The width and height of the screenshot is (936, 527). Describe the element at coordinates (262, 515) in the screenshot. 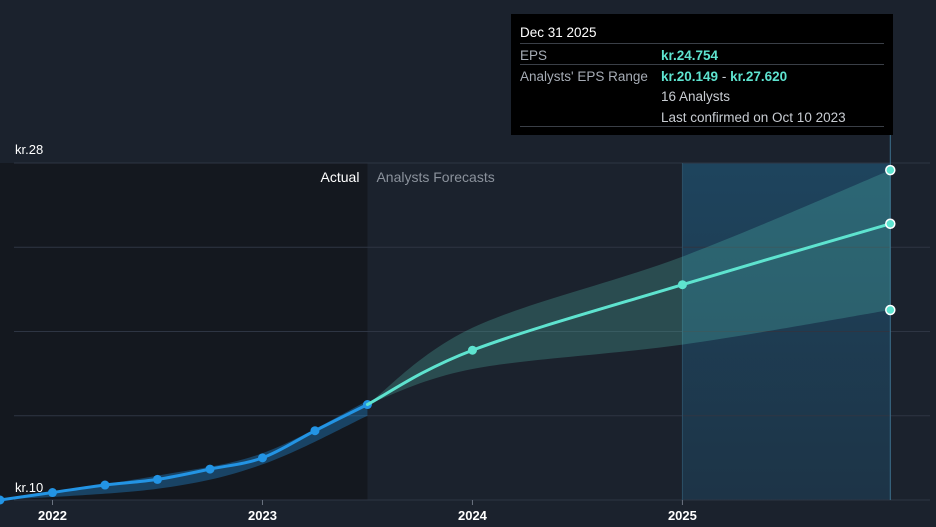

I see `x-tick-label: 2023` at that location.